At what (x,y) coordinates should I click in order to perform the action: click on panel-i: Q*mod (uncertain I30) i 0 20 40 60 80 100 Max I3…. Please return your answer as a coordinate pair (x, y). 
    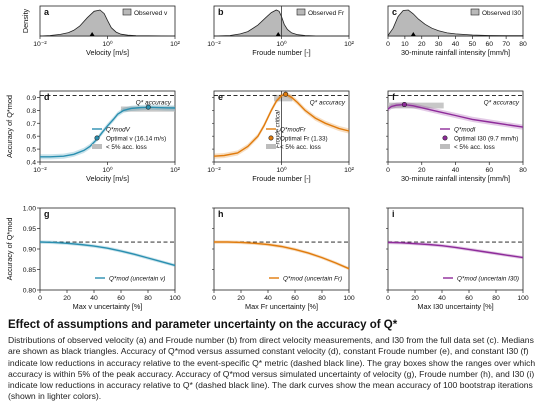
    Looking at the image, I should click on (457, 259).